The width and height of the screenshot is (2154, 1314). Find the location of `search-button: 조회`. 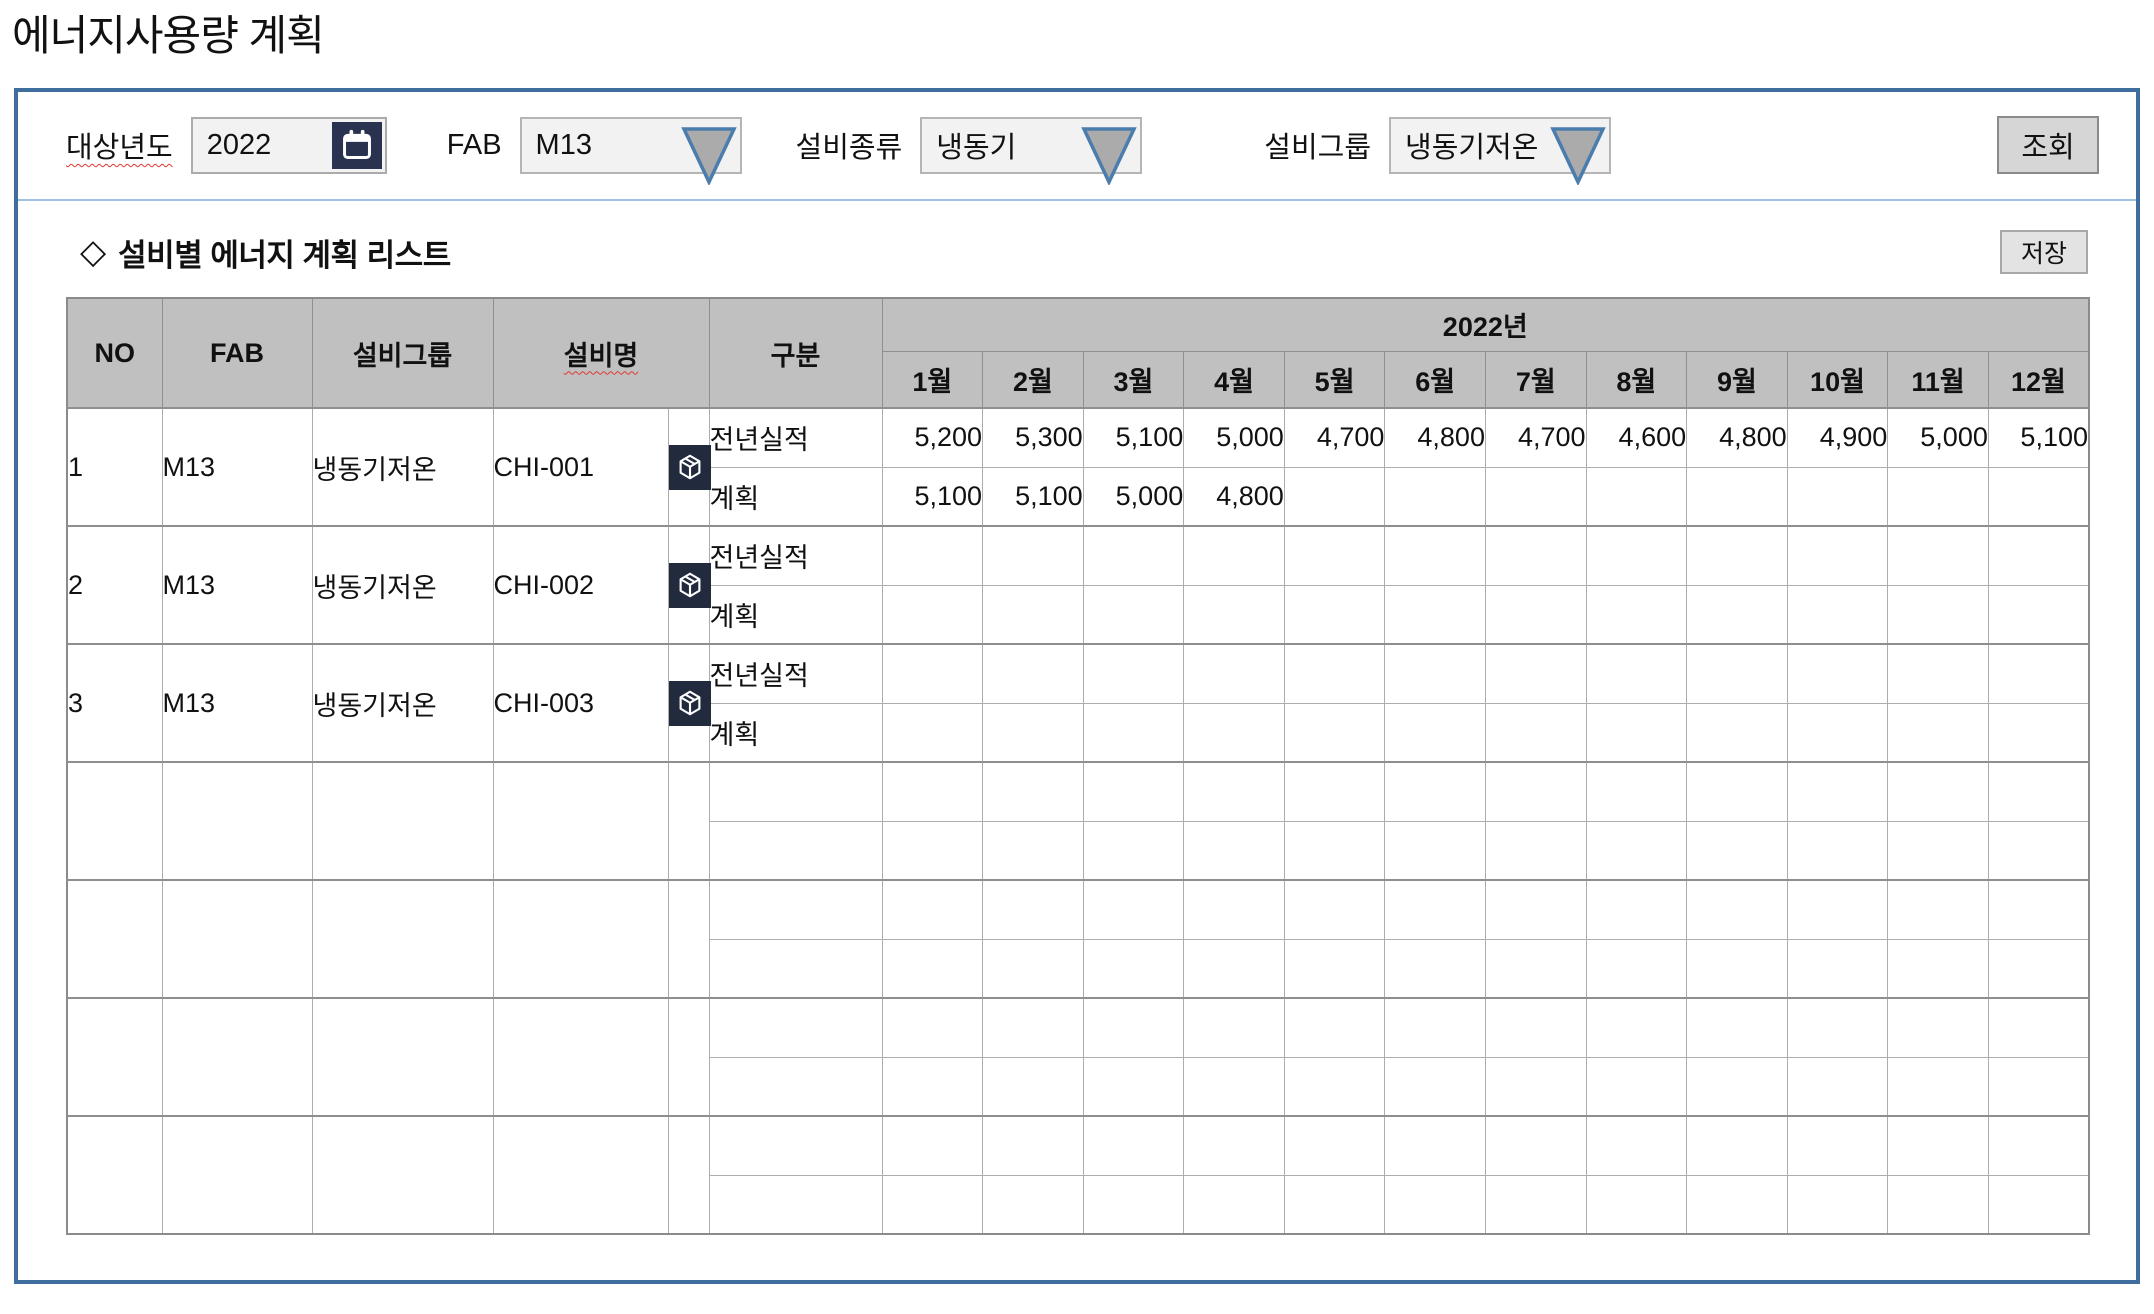

search-button: 조회 is located at coordinates (2048, 145).